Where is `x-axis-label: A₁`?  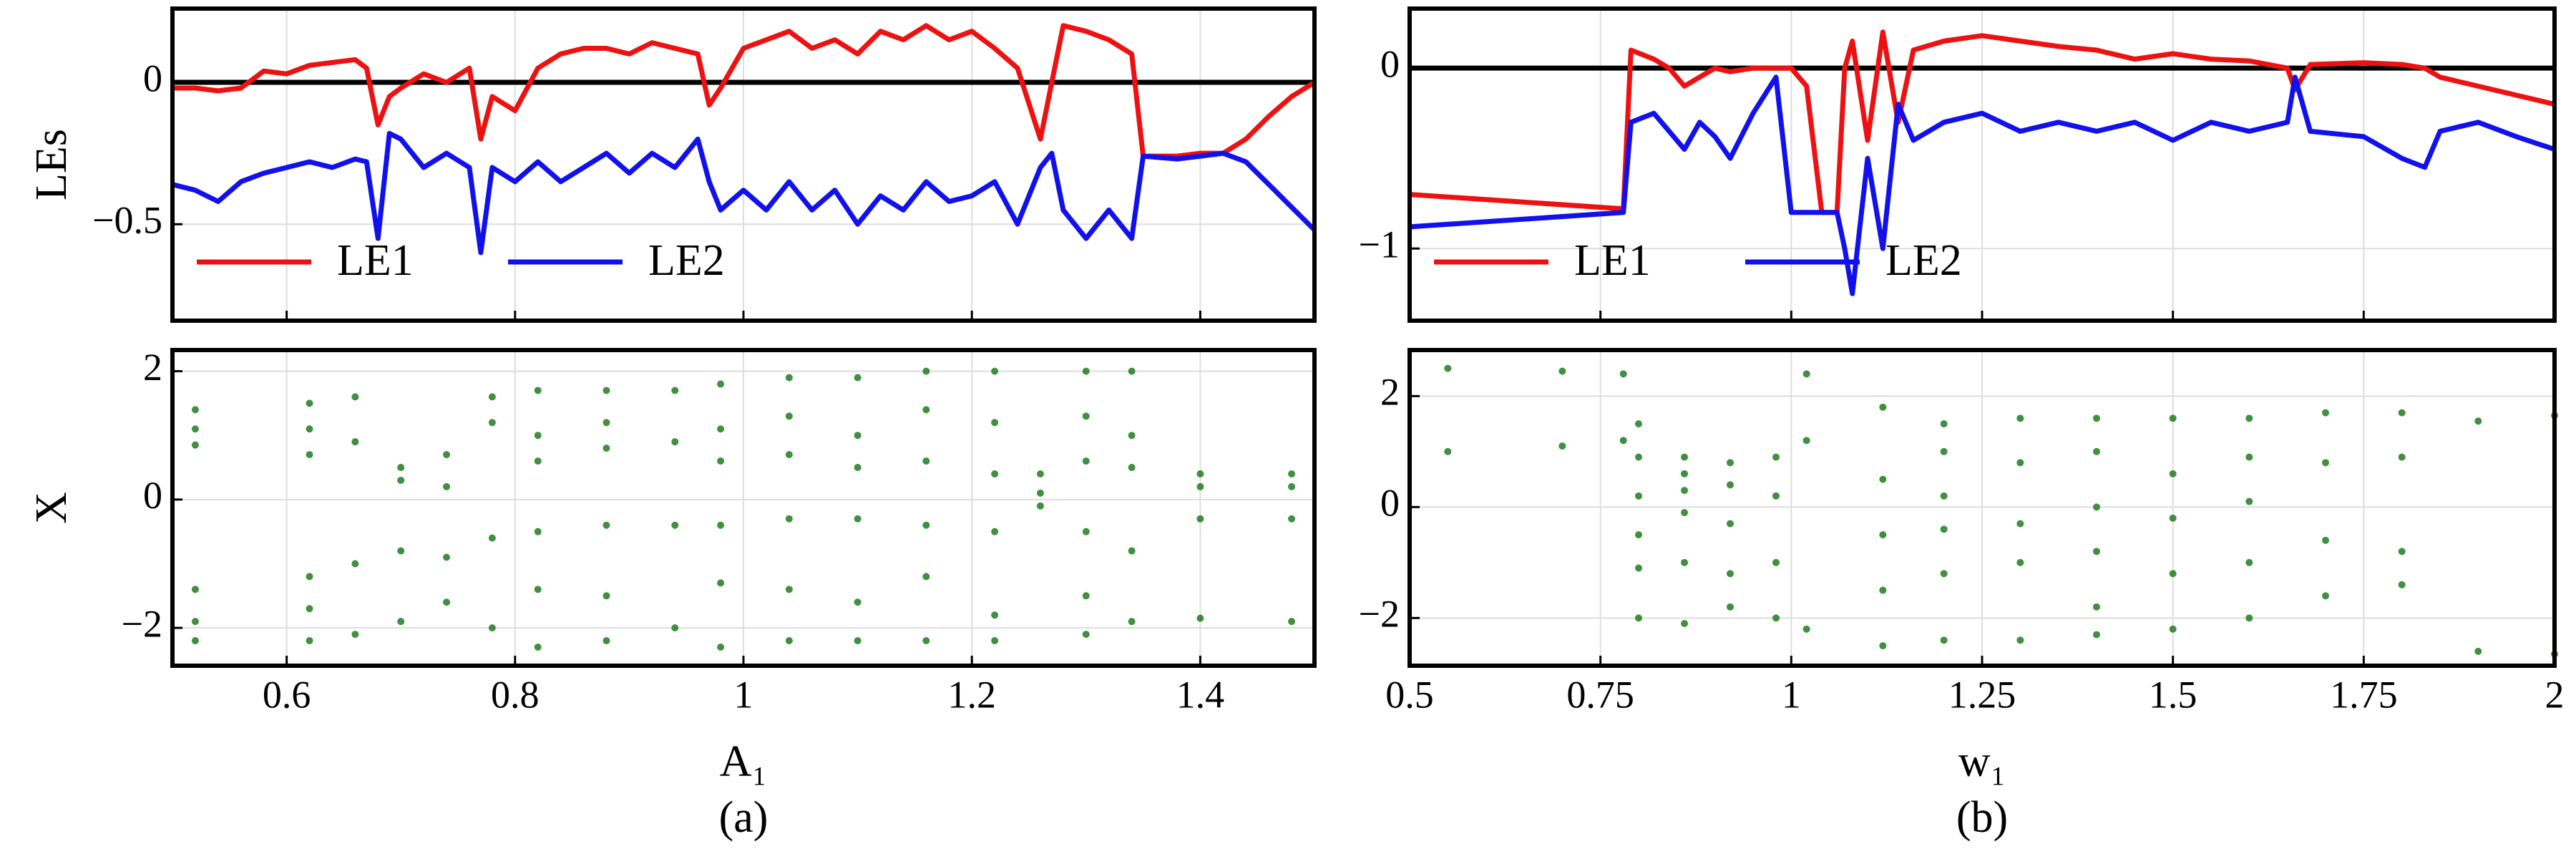
x-axis-label: A₁ is located at coordinates (743, 761).